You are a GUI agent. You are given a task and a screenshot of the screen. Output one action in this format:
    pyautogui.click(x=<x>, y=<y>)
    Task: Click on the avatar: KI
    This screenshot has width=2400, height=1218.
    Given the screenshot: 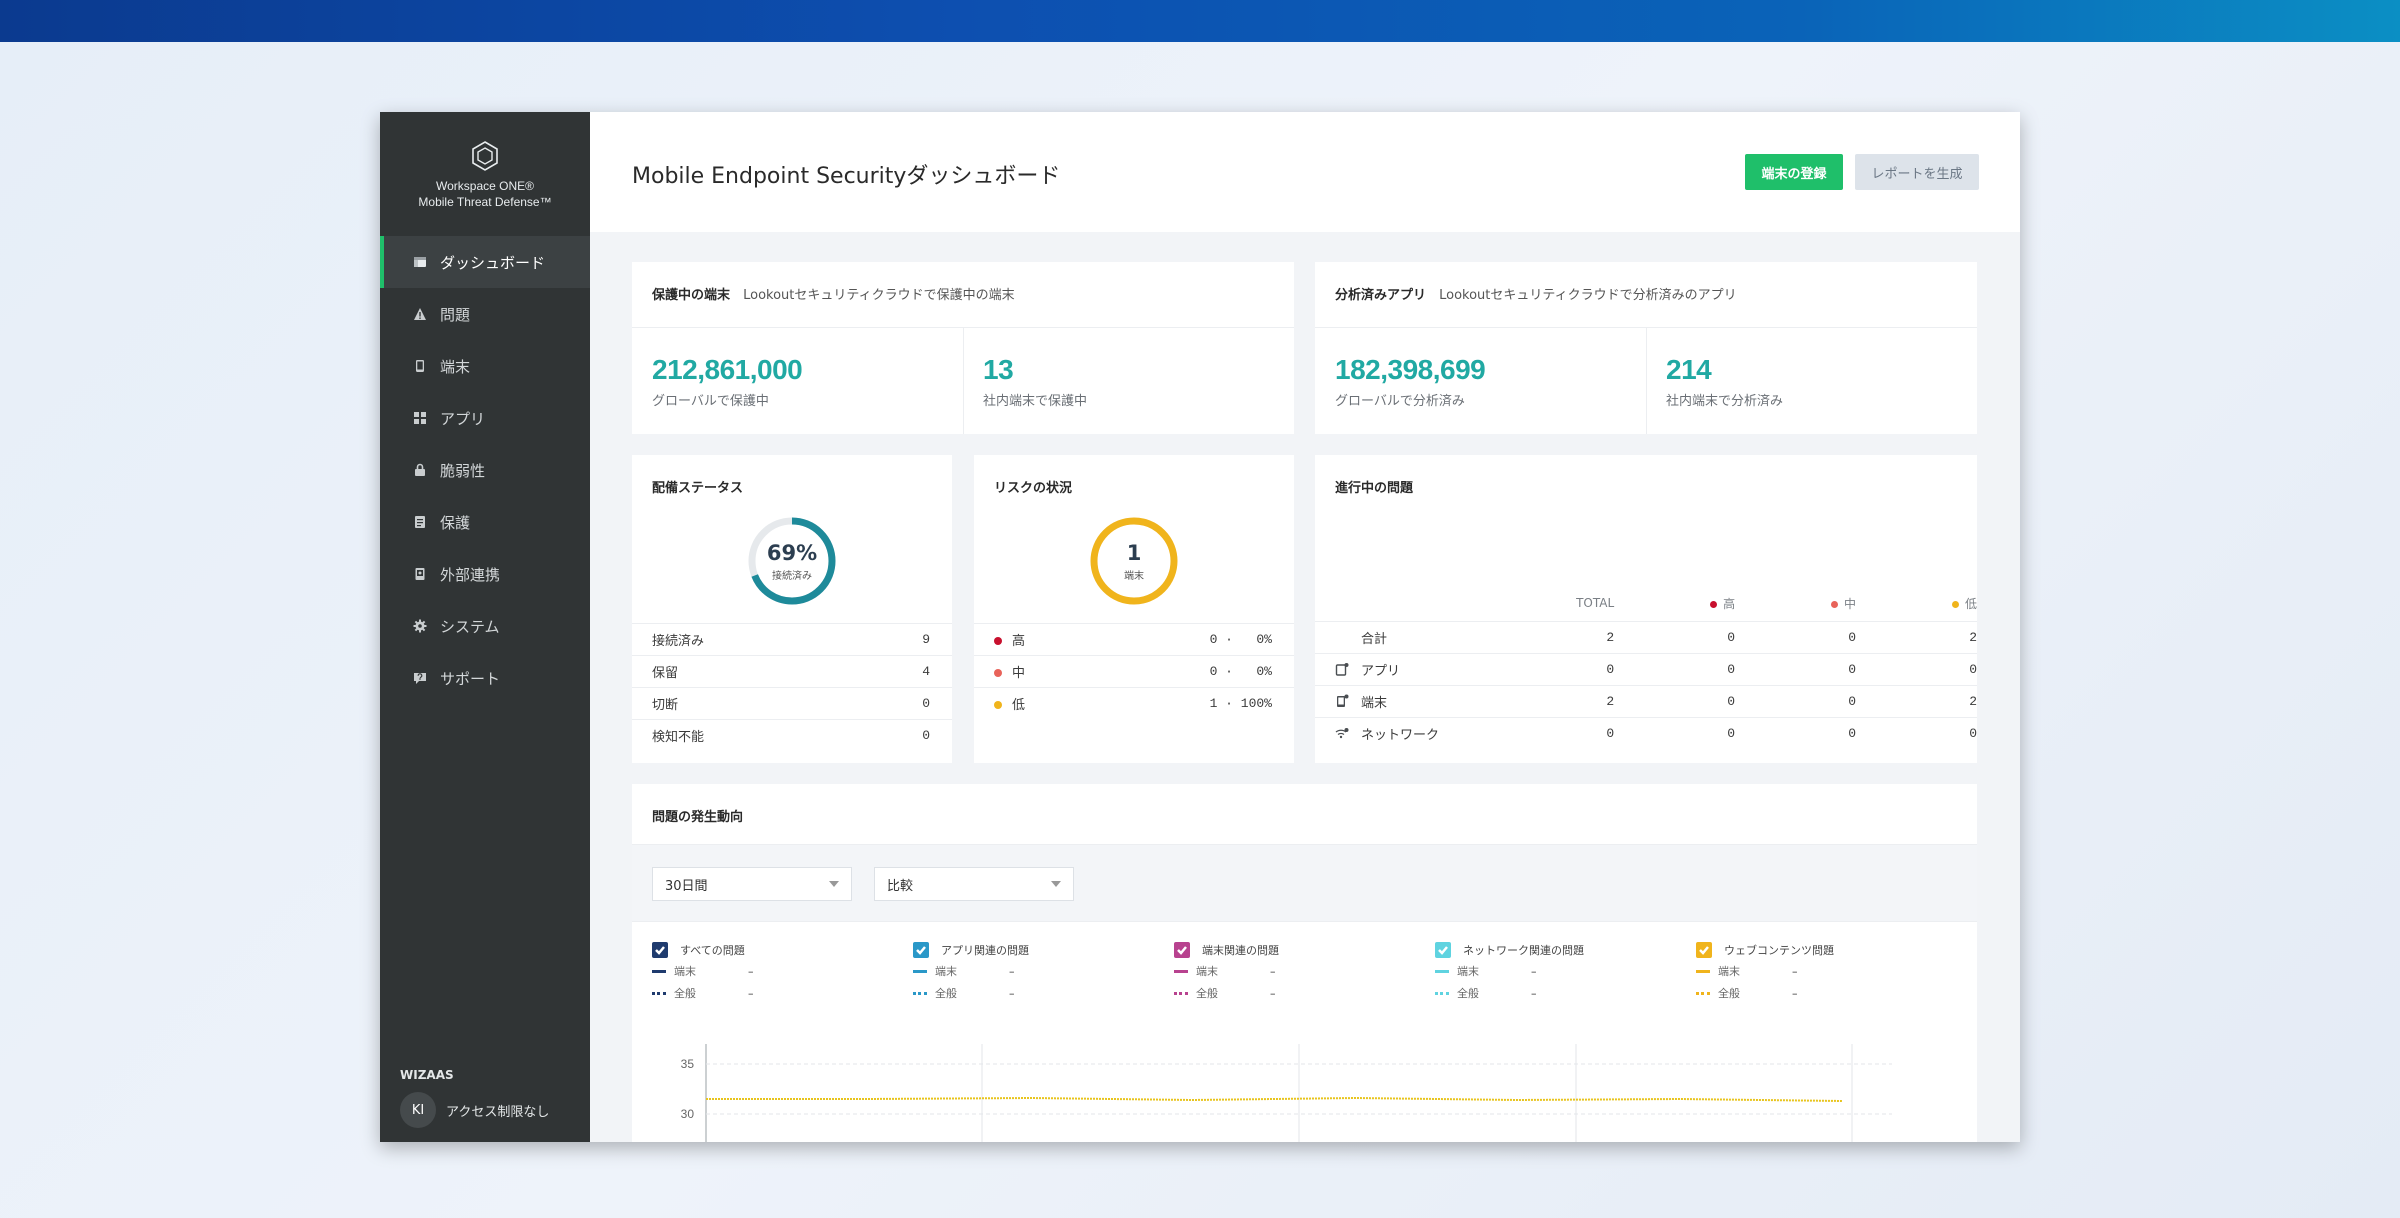 What is the action you would take?
    pyautogui.click(x=418, y=1110)
    